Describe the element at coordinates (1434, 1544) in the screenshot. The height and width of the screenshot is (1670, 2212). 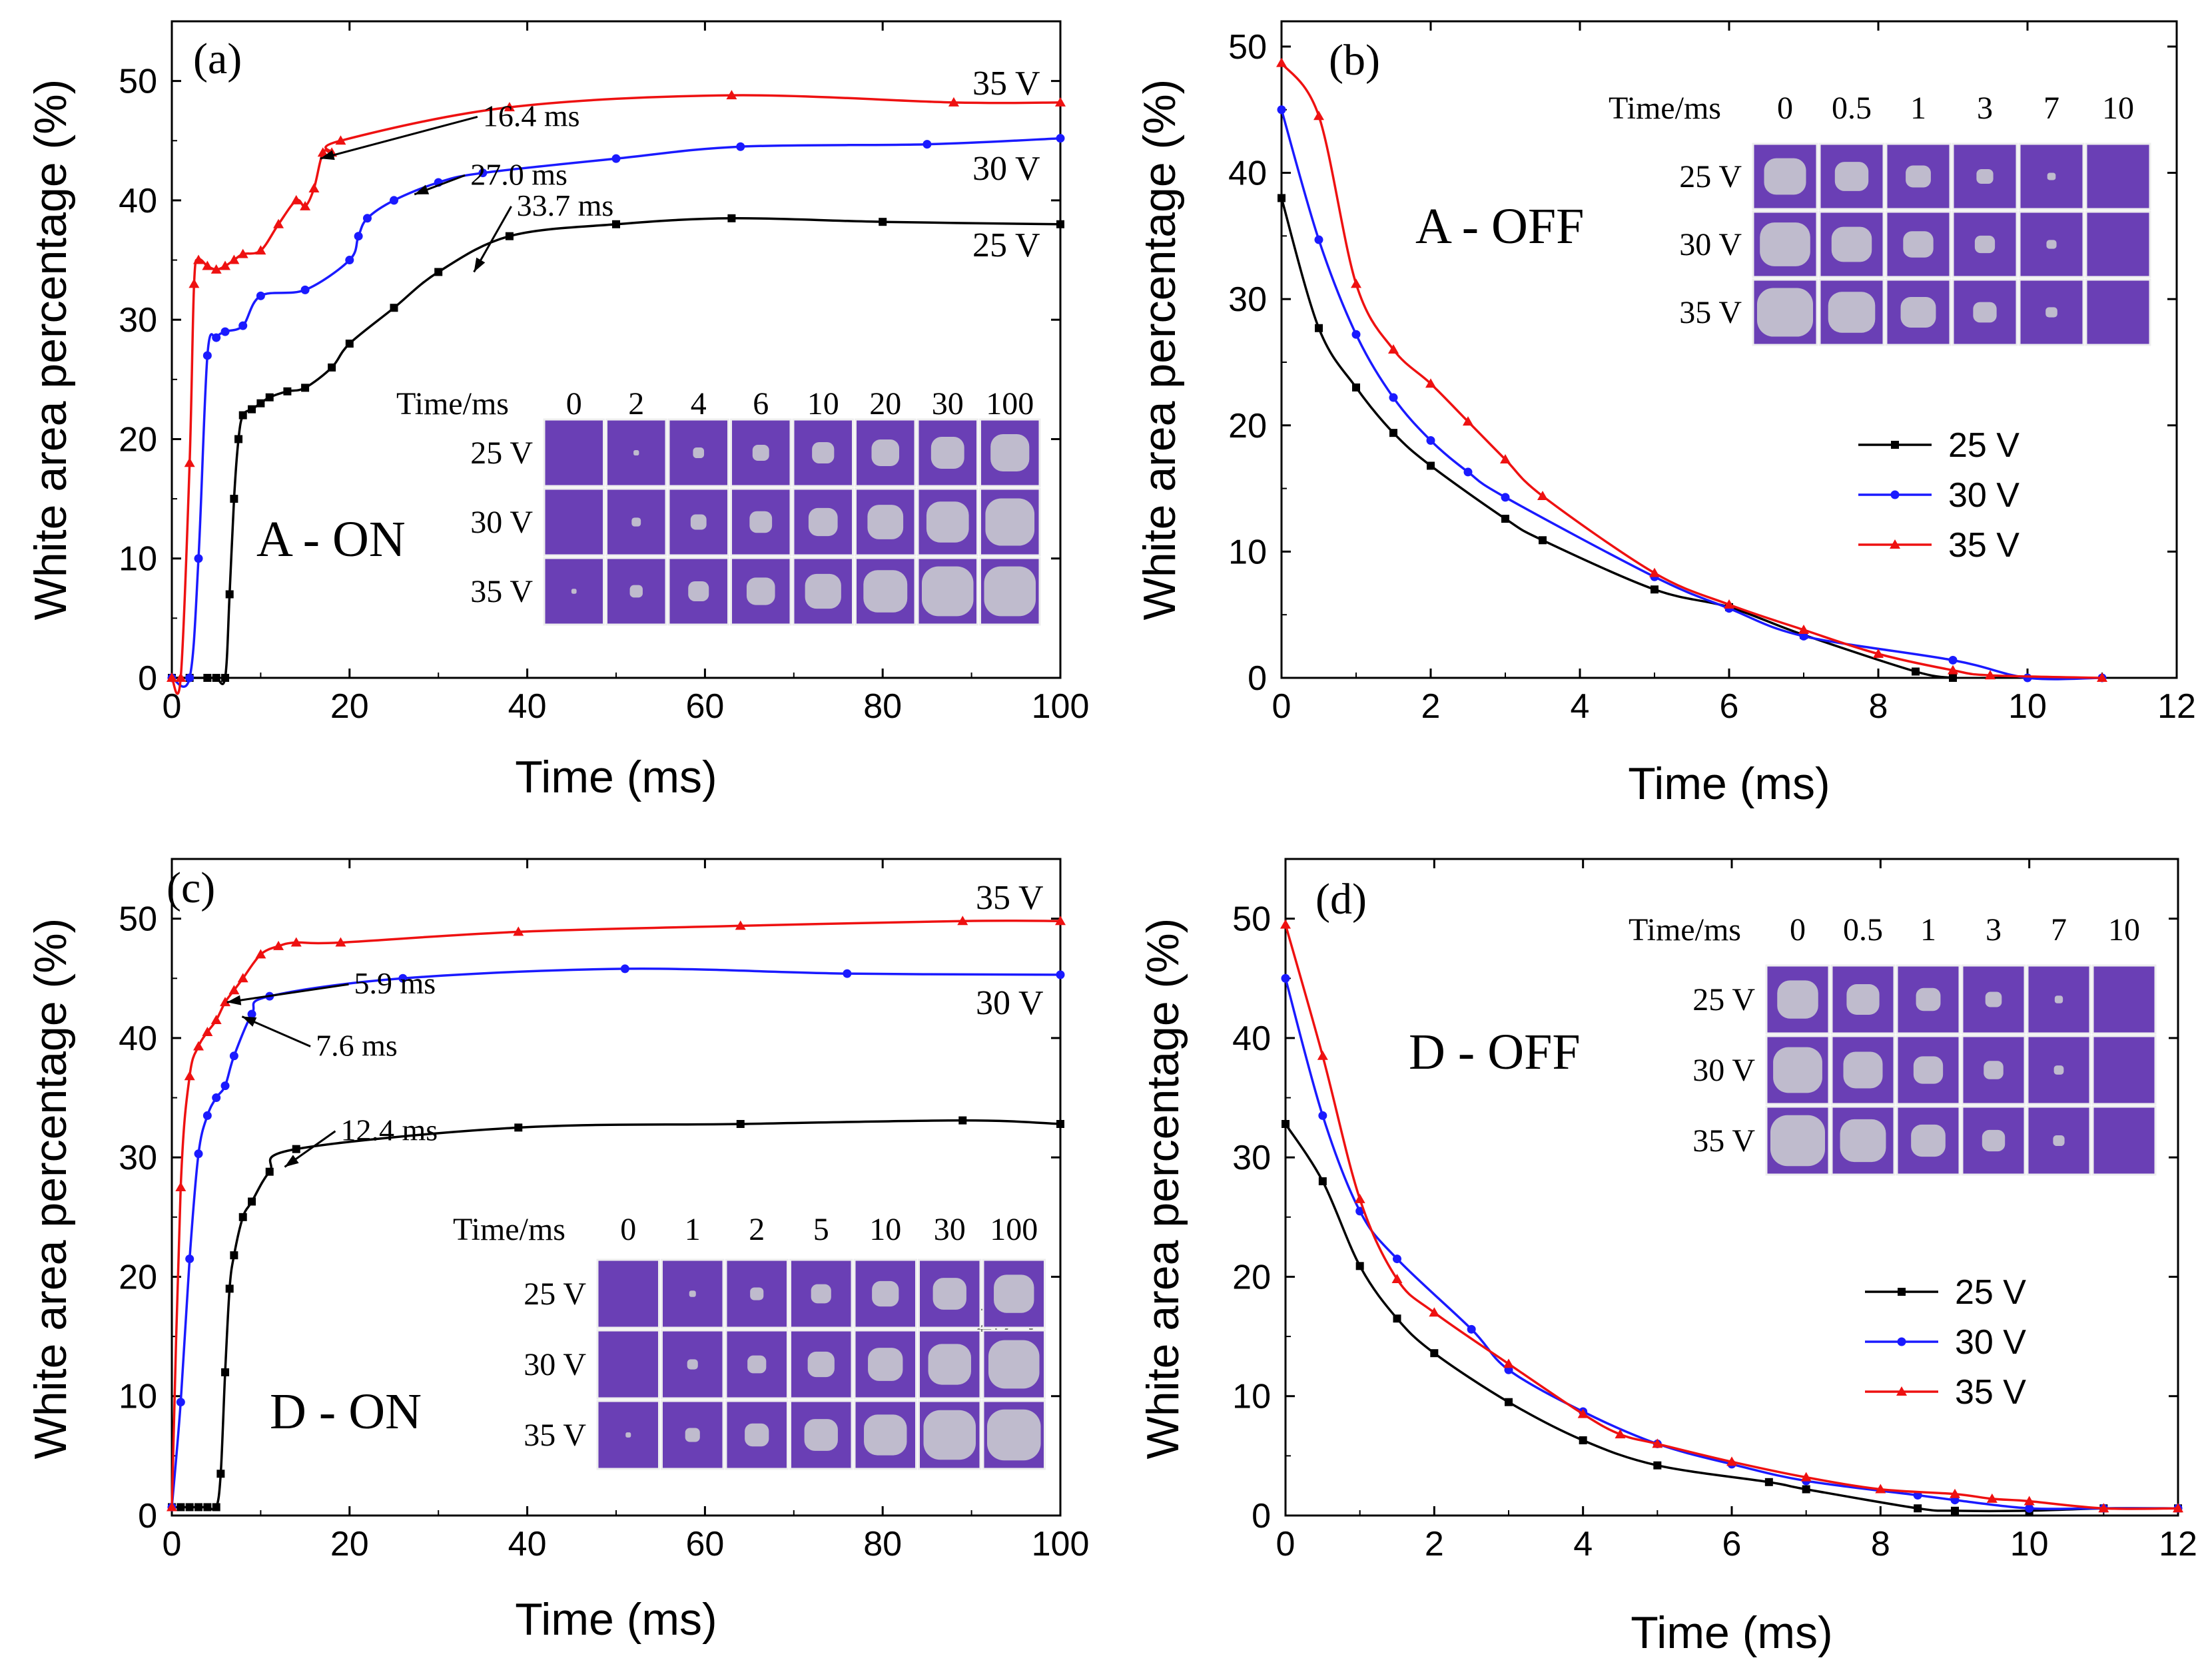
I see `x-tick-label: 2` at that location.